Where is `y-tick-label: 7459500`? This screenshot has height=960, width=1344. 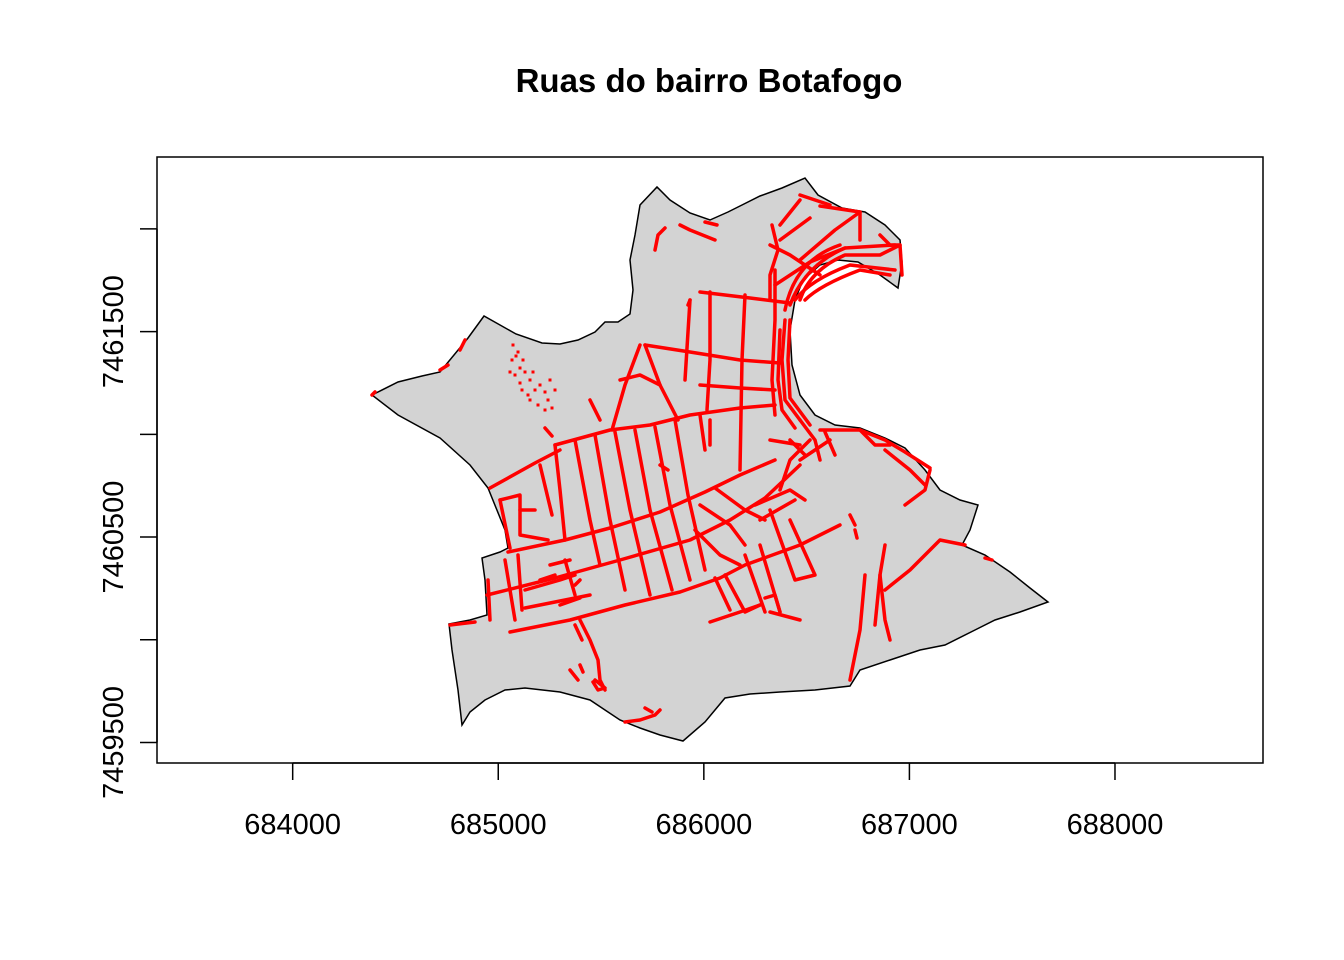
y-tick-label: 7459500 is located at coordinates (114, 742).